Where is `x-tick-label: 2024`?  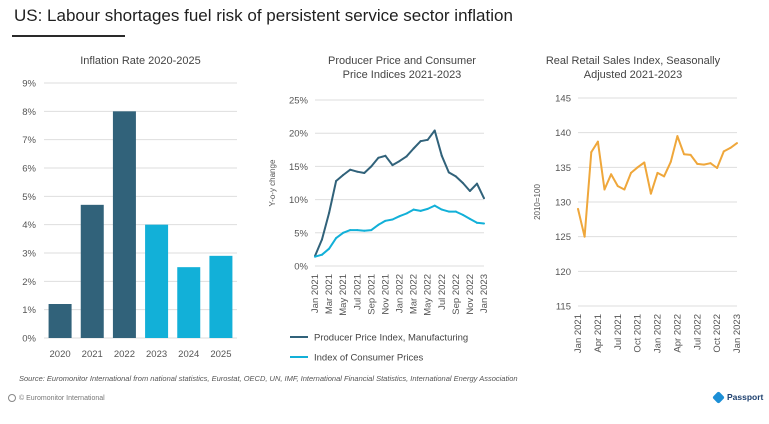 x-tick-label: 2024 is located at coordinates (188, 354).